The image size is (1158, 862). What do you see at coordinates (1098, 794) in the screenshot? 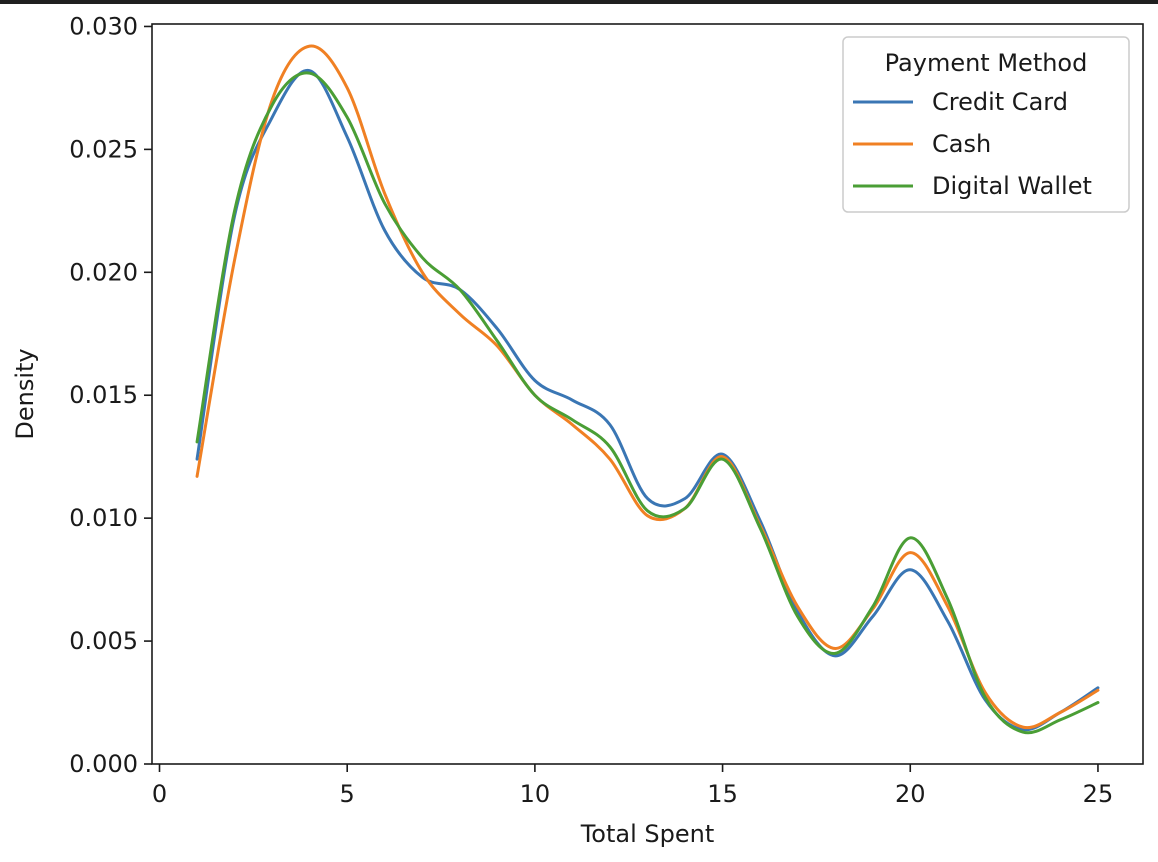
I see `x-tick-label: 25` at bounding box center [1098, 794].